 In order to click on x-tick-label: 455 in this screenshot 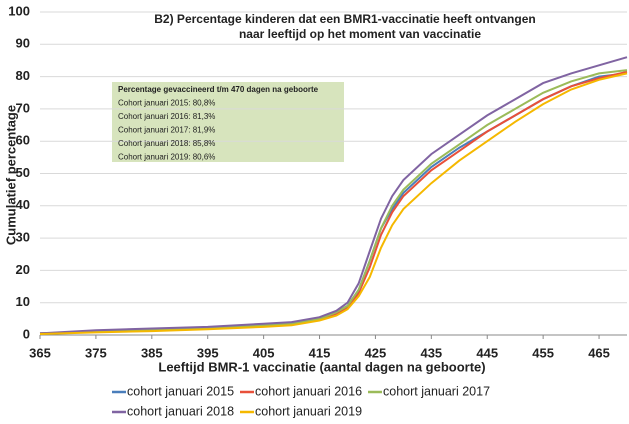, I will do `click(543, 352)`.